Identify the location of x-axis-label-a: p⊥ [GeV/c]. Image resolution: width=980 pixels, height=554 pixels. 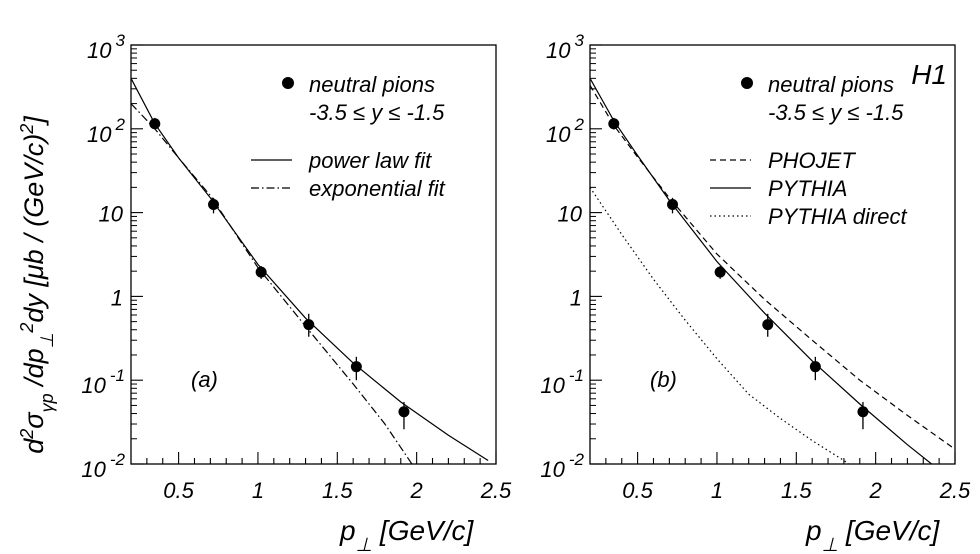
(407, 534).